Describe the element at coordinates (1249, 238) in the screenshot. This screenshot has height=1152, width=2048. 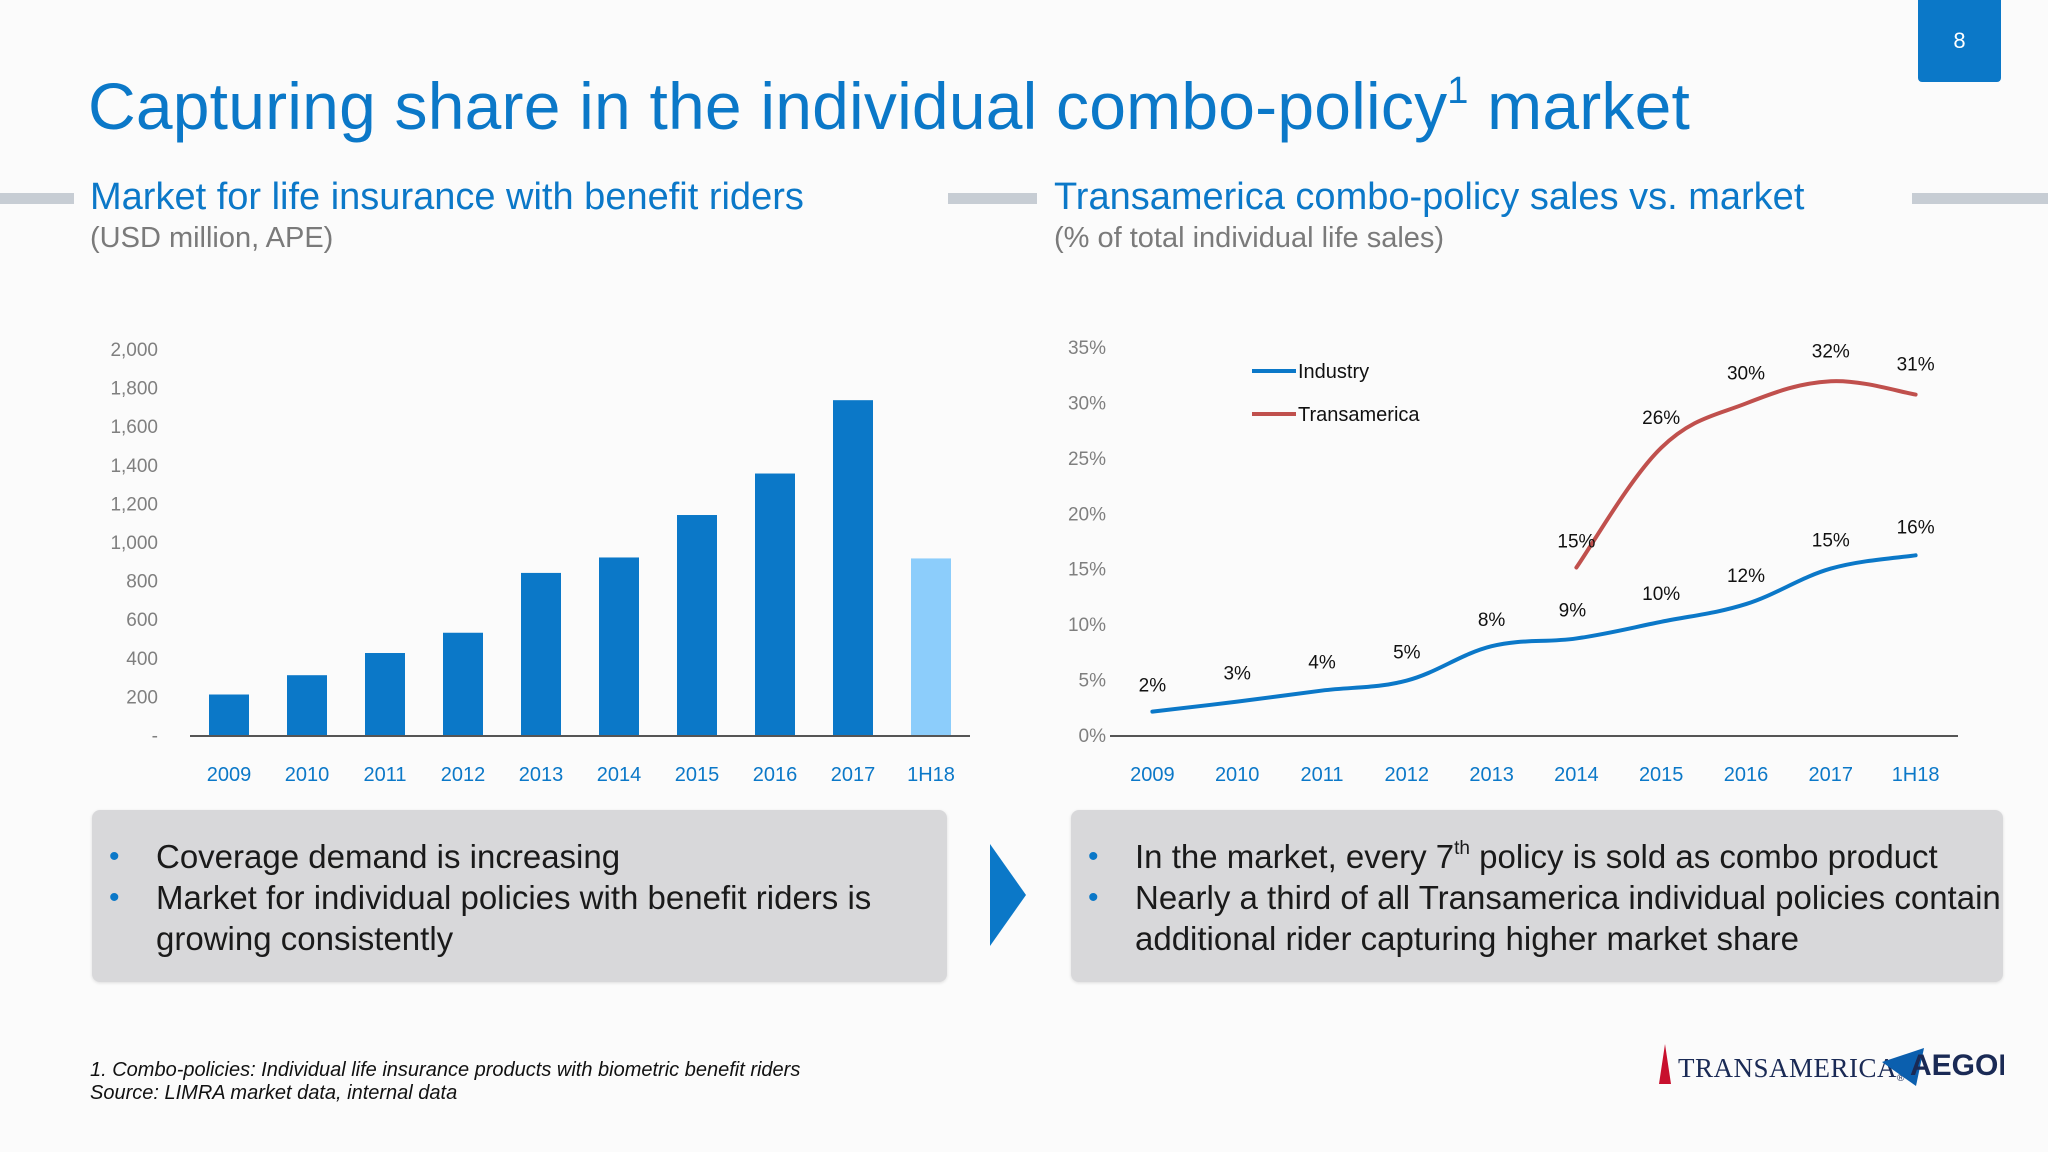
I see `right-section-subtitle: (% of total individual life sales)` at that location.